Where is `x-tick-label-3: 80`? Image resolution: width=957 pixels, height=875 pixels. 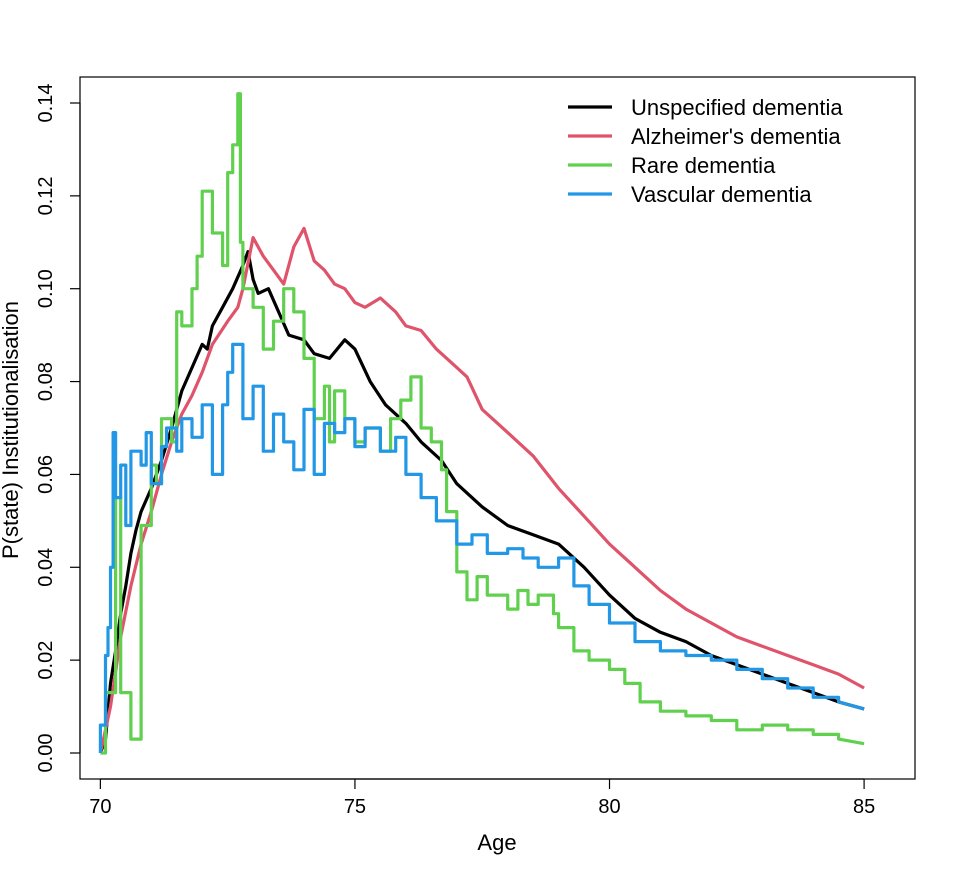 x-tick-label-3: 80 is located at coordinates (609, 807).